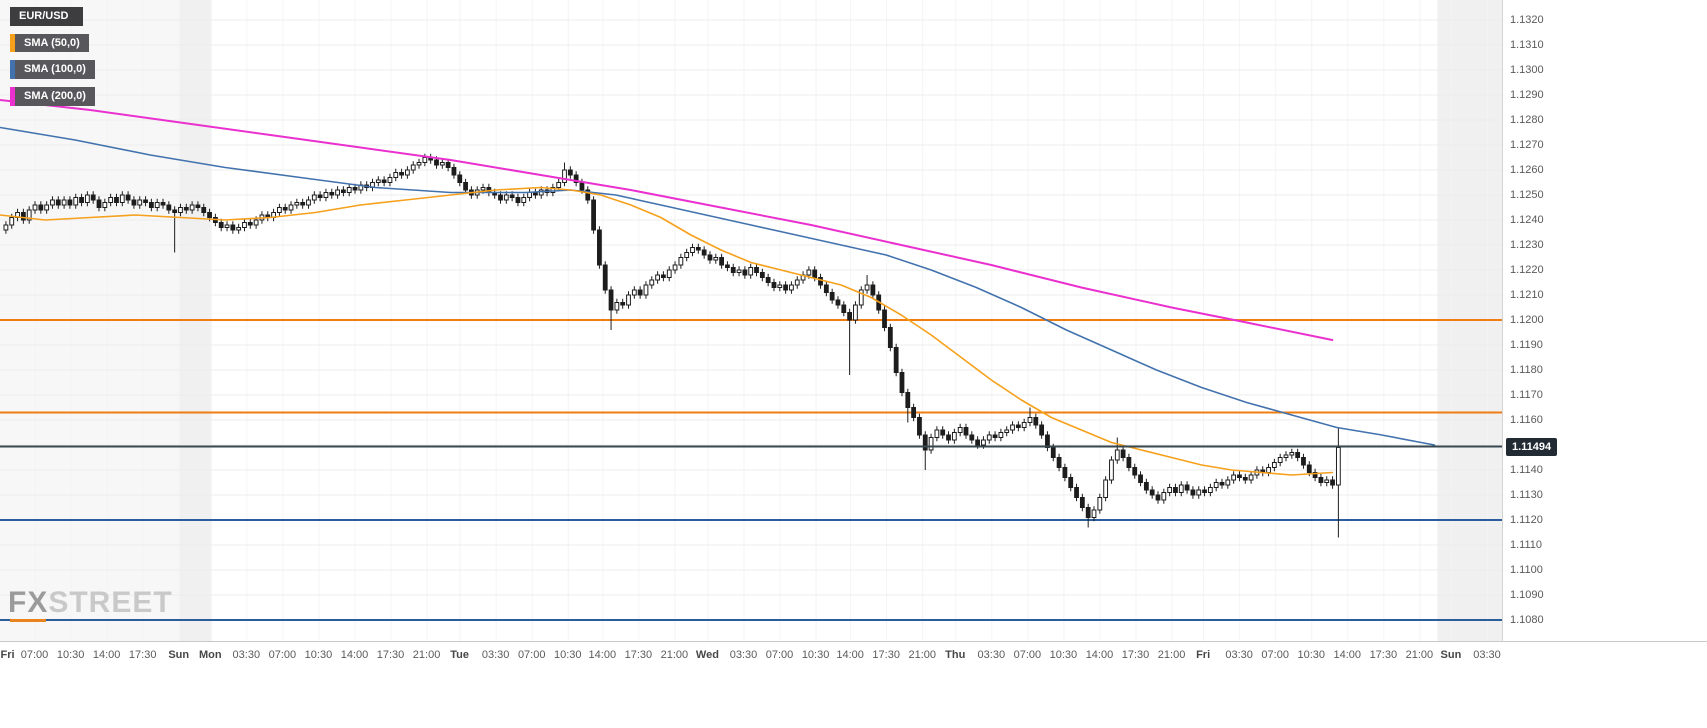 Image resolution: width=1707 pixels, height=728 pixels. What do you see at coordinates (1527, 245) in the screenshot?
I see `price-tick-label: 1.1230` at bounding box center [1527, 245].